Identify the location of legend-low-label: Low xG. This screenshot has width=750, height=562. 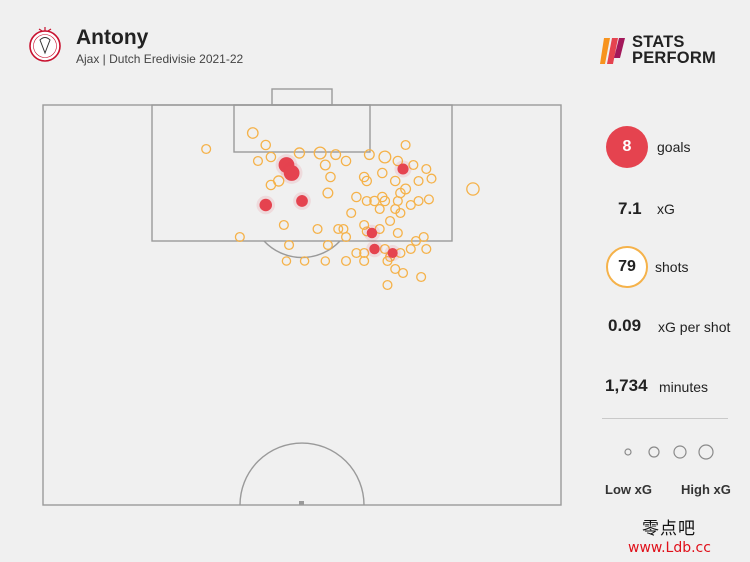
(628, 489).